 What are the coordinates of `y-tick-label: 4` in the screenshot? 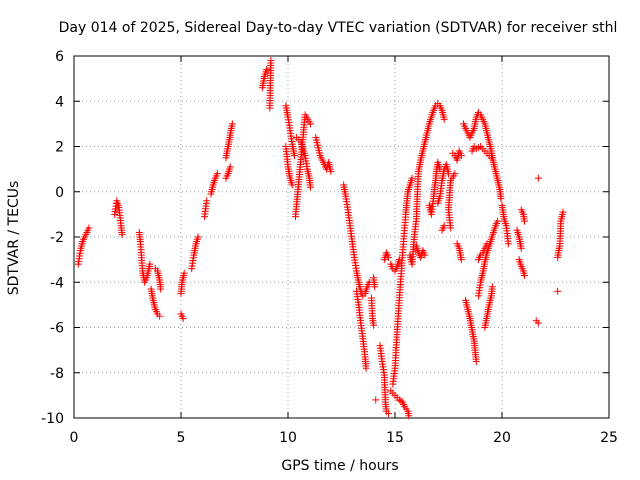 It's located at (59, 102).